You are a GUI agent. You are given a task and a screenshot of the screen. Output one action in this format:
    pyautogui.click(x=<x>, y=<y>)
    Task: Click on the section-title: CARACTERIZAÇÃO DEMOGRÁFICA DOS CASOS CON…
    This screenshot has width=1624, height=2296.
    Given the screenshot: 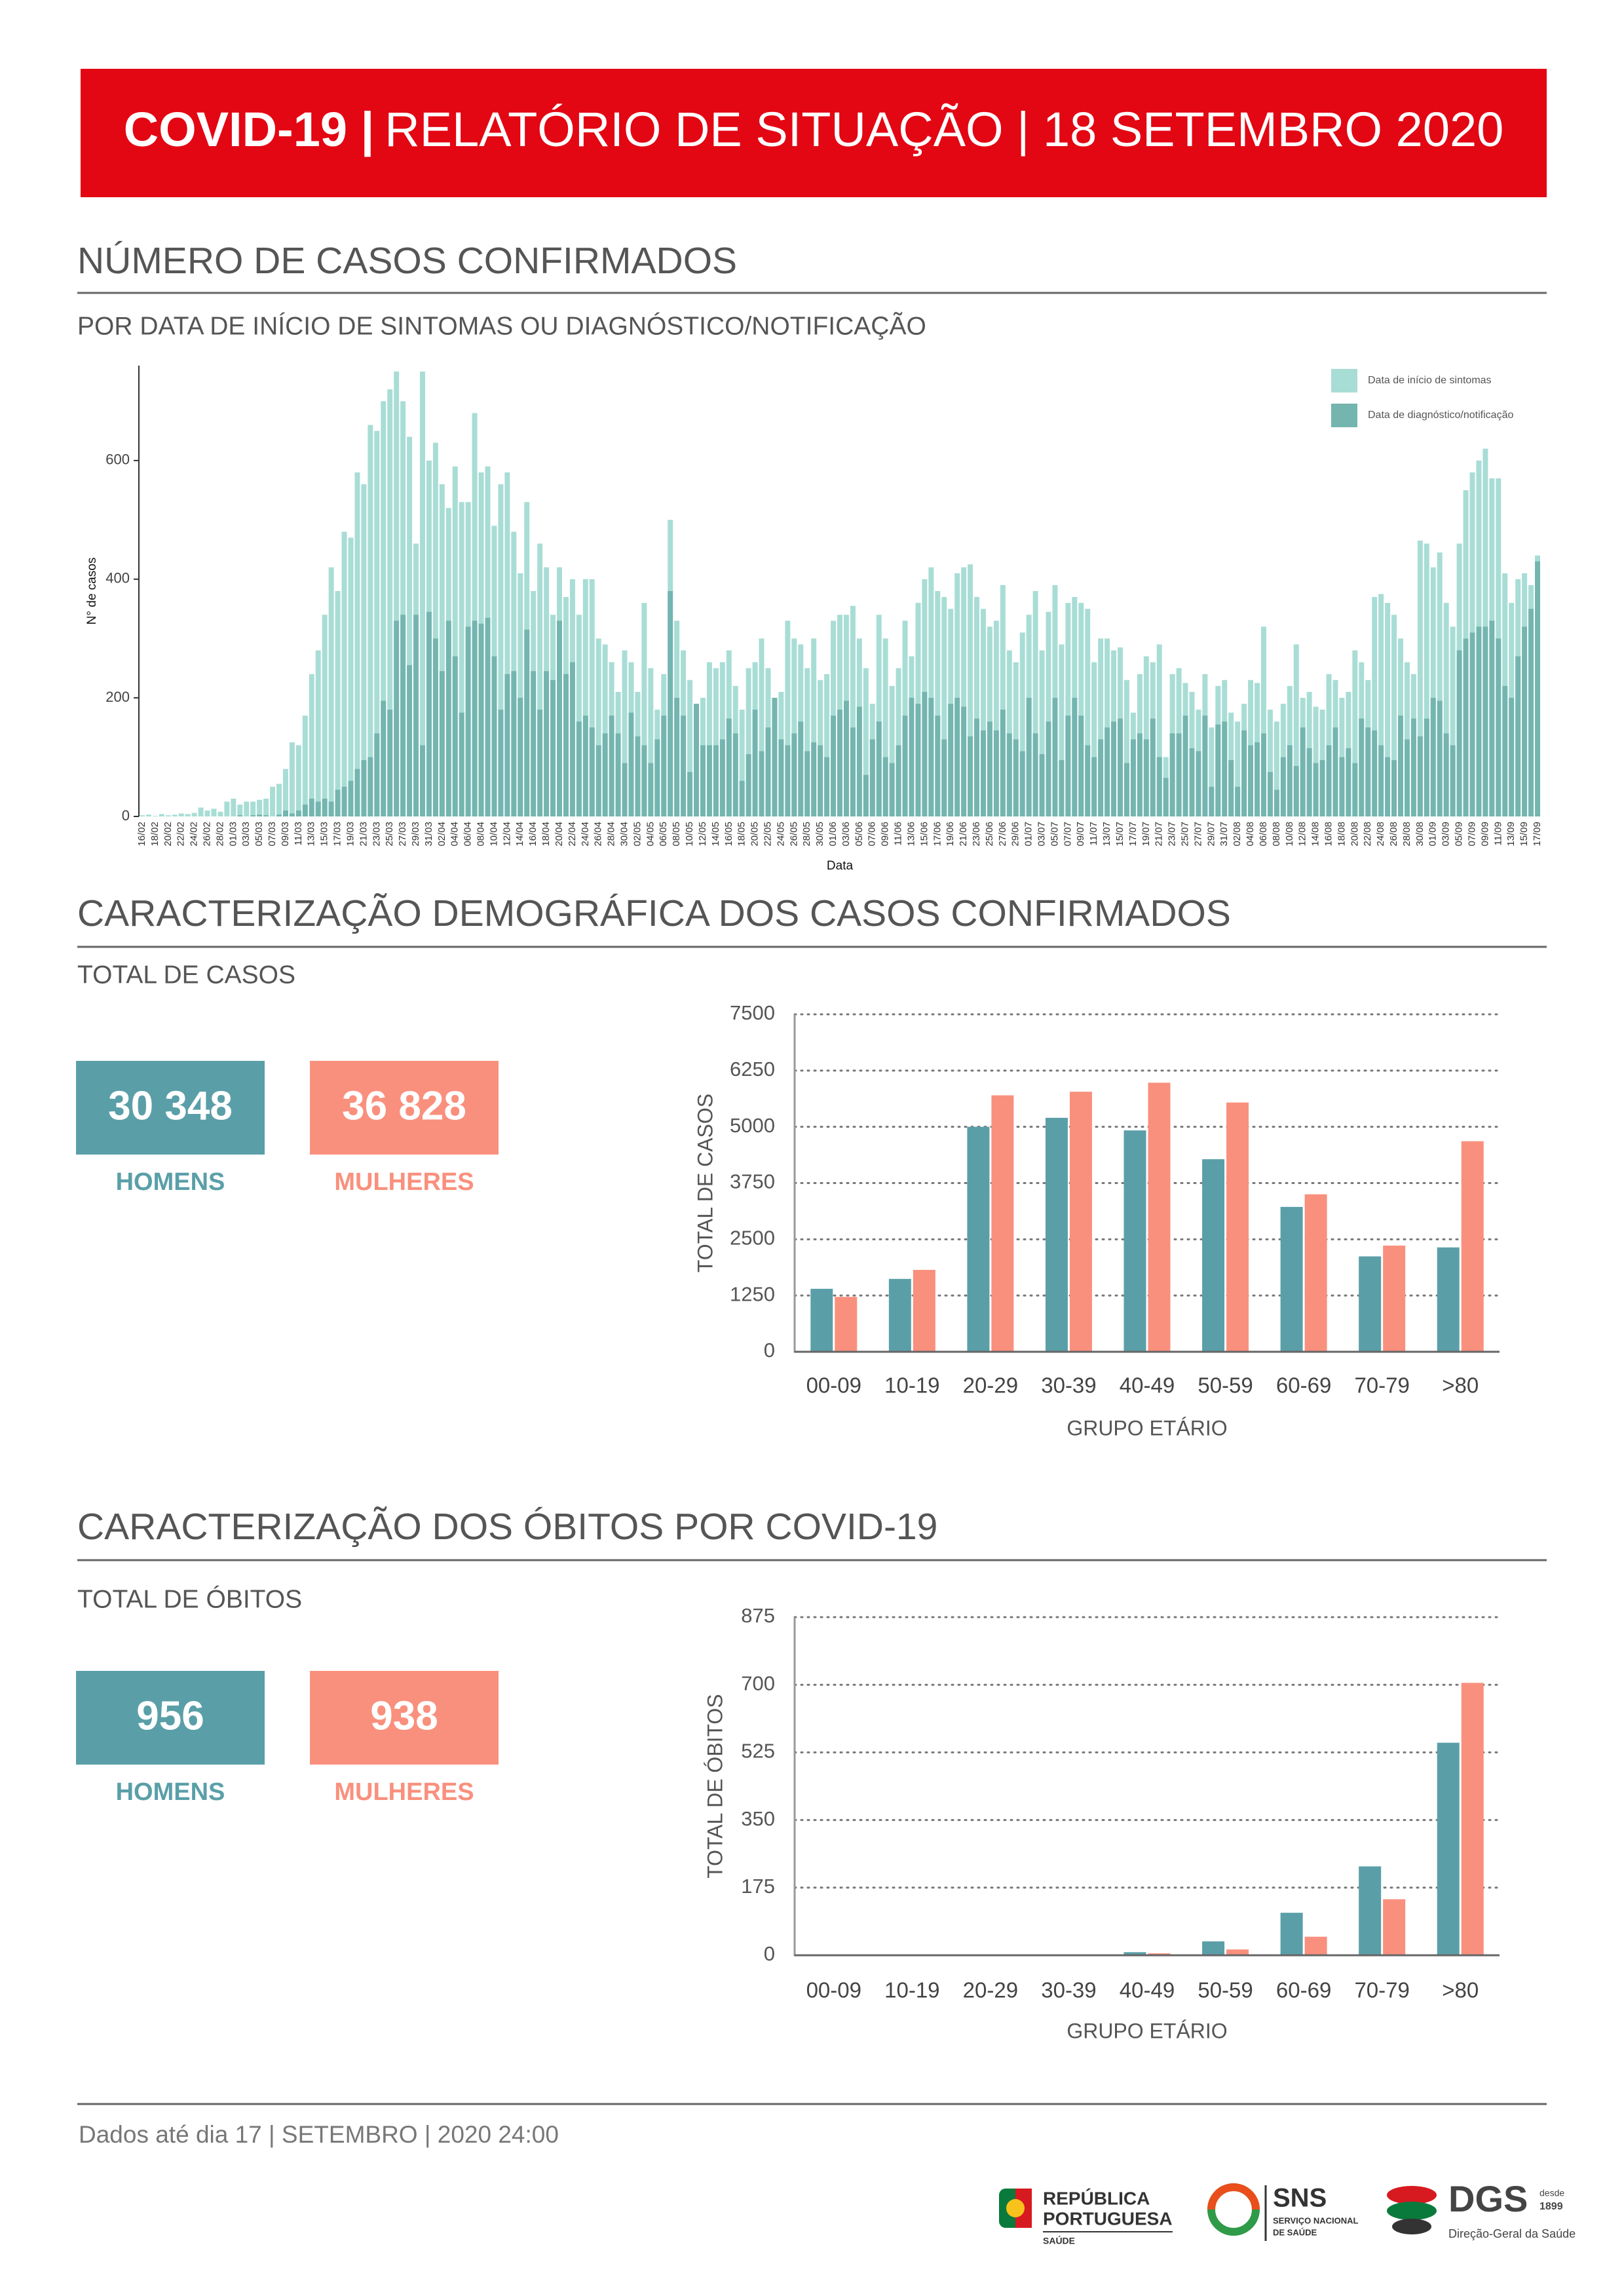 What is the action you would take?
    pyautogui.click(x=654, y=913)
    